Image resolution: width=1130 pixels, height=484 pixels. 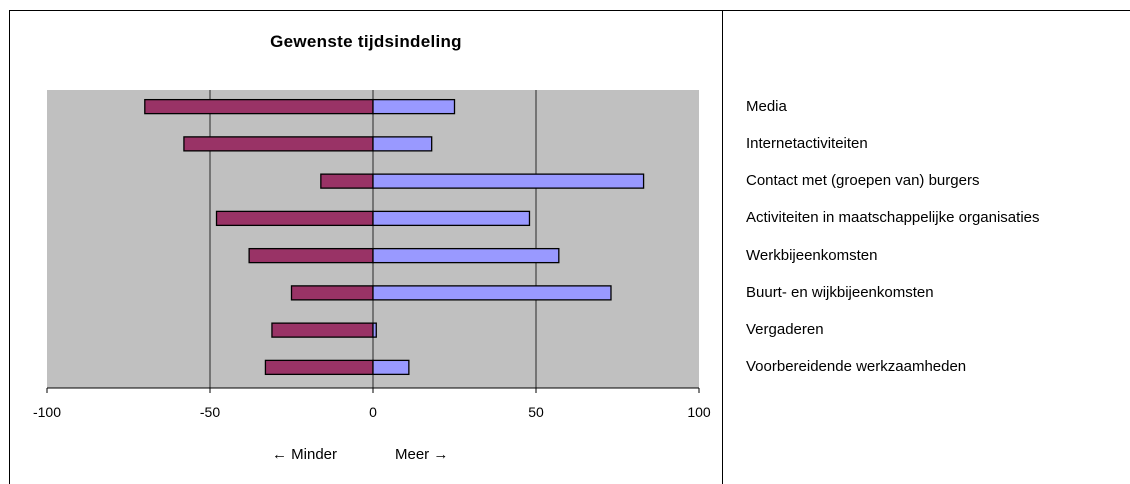 What do you see at coordinates (422, 454) in the screenshot?
I see `more-label: Meer →` at bounding box center [422, 454].